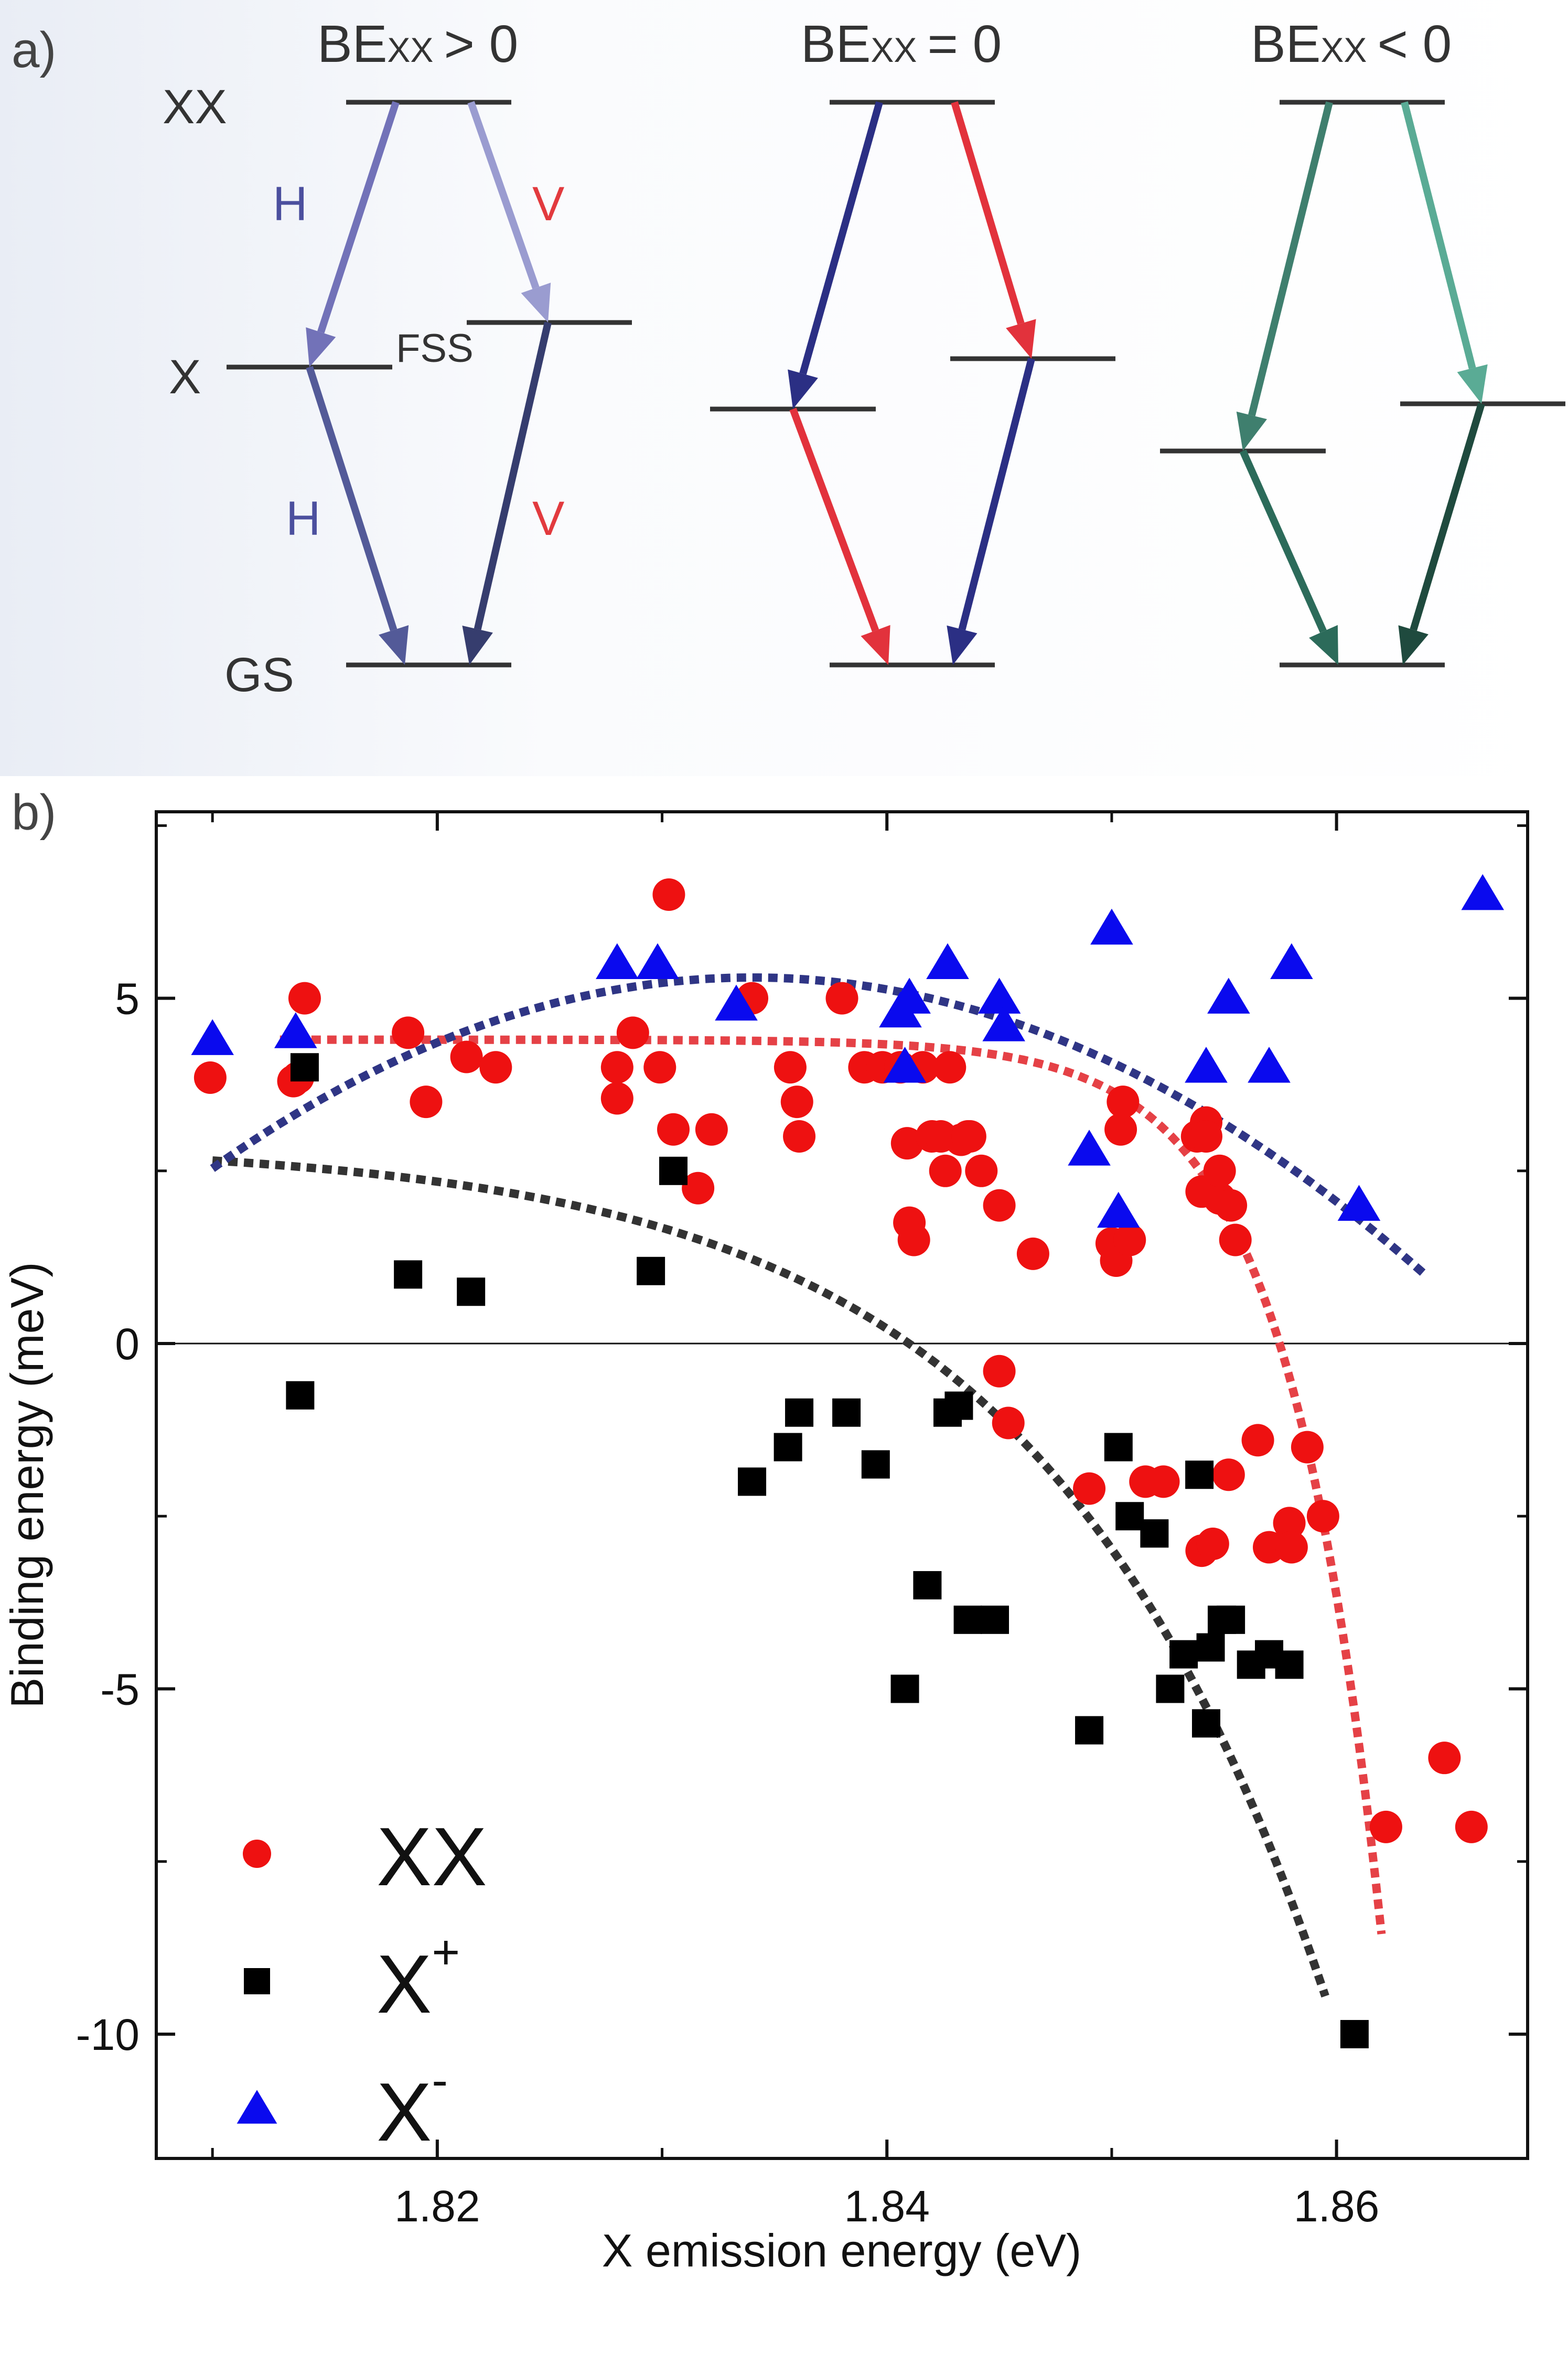 The image size is (1568, 2353). Describe the element at coordinates (548, 204) in the screenshot. I see `polarization-label: V` at that location.